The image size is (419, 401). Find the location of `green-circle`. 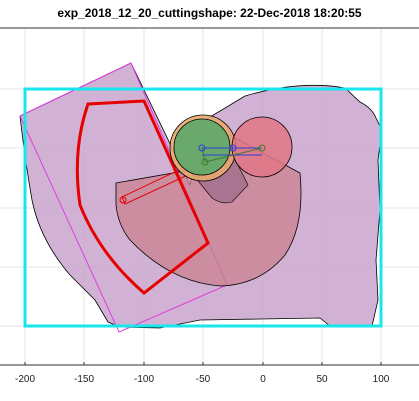

green-circle is located at coordinates (202, 147).